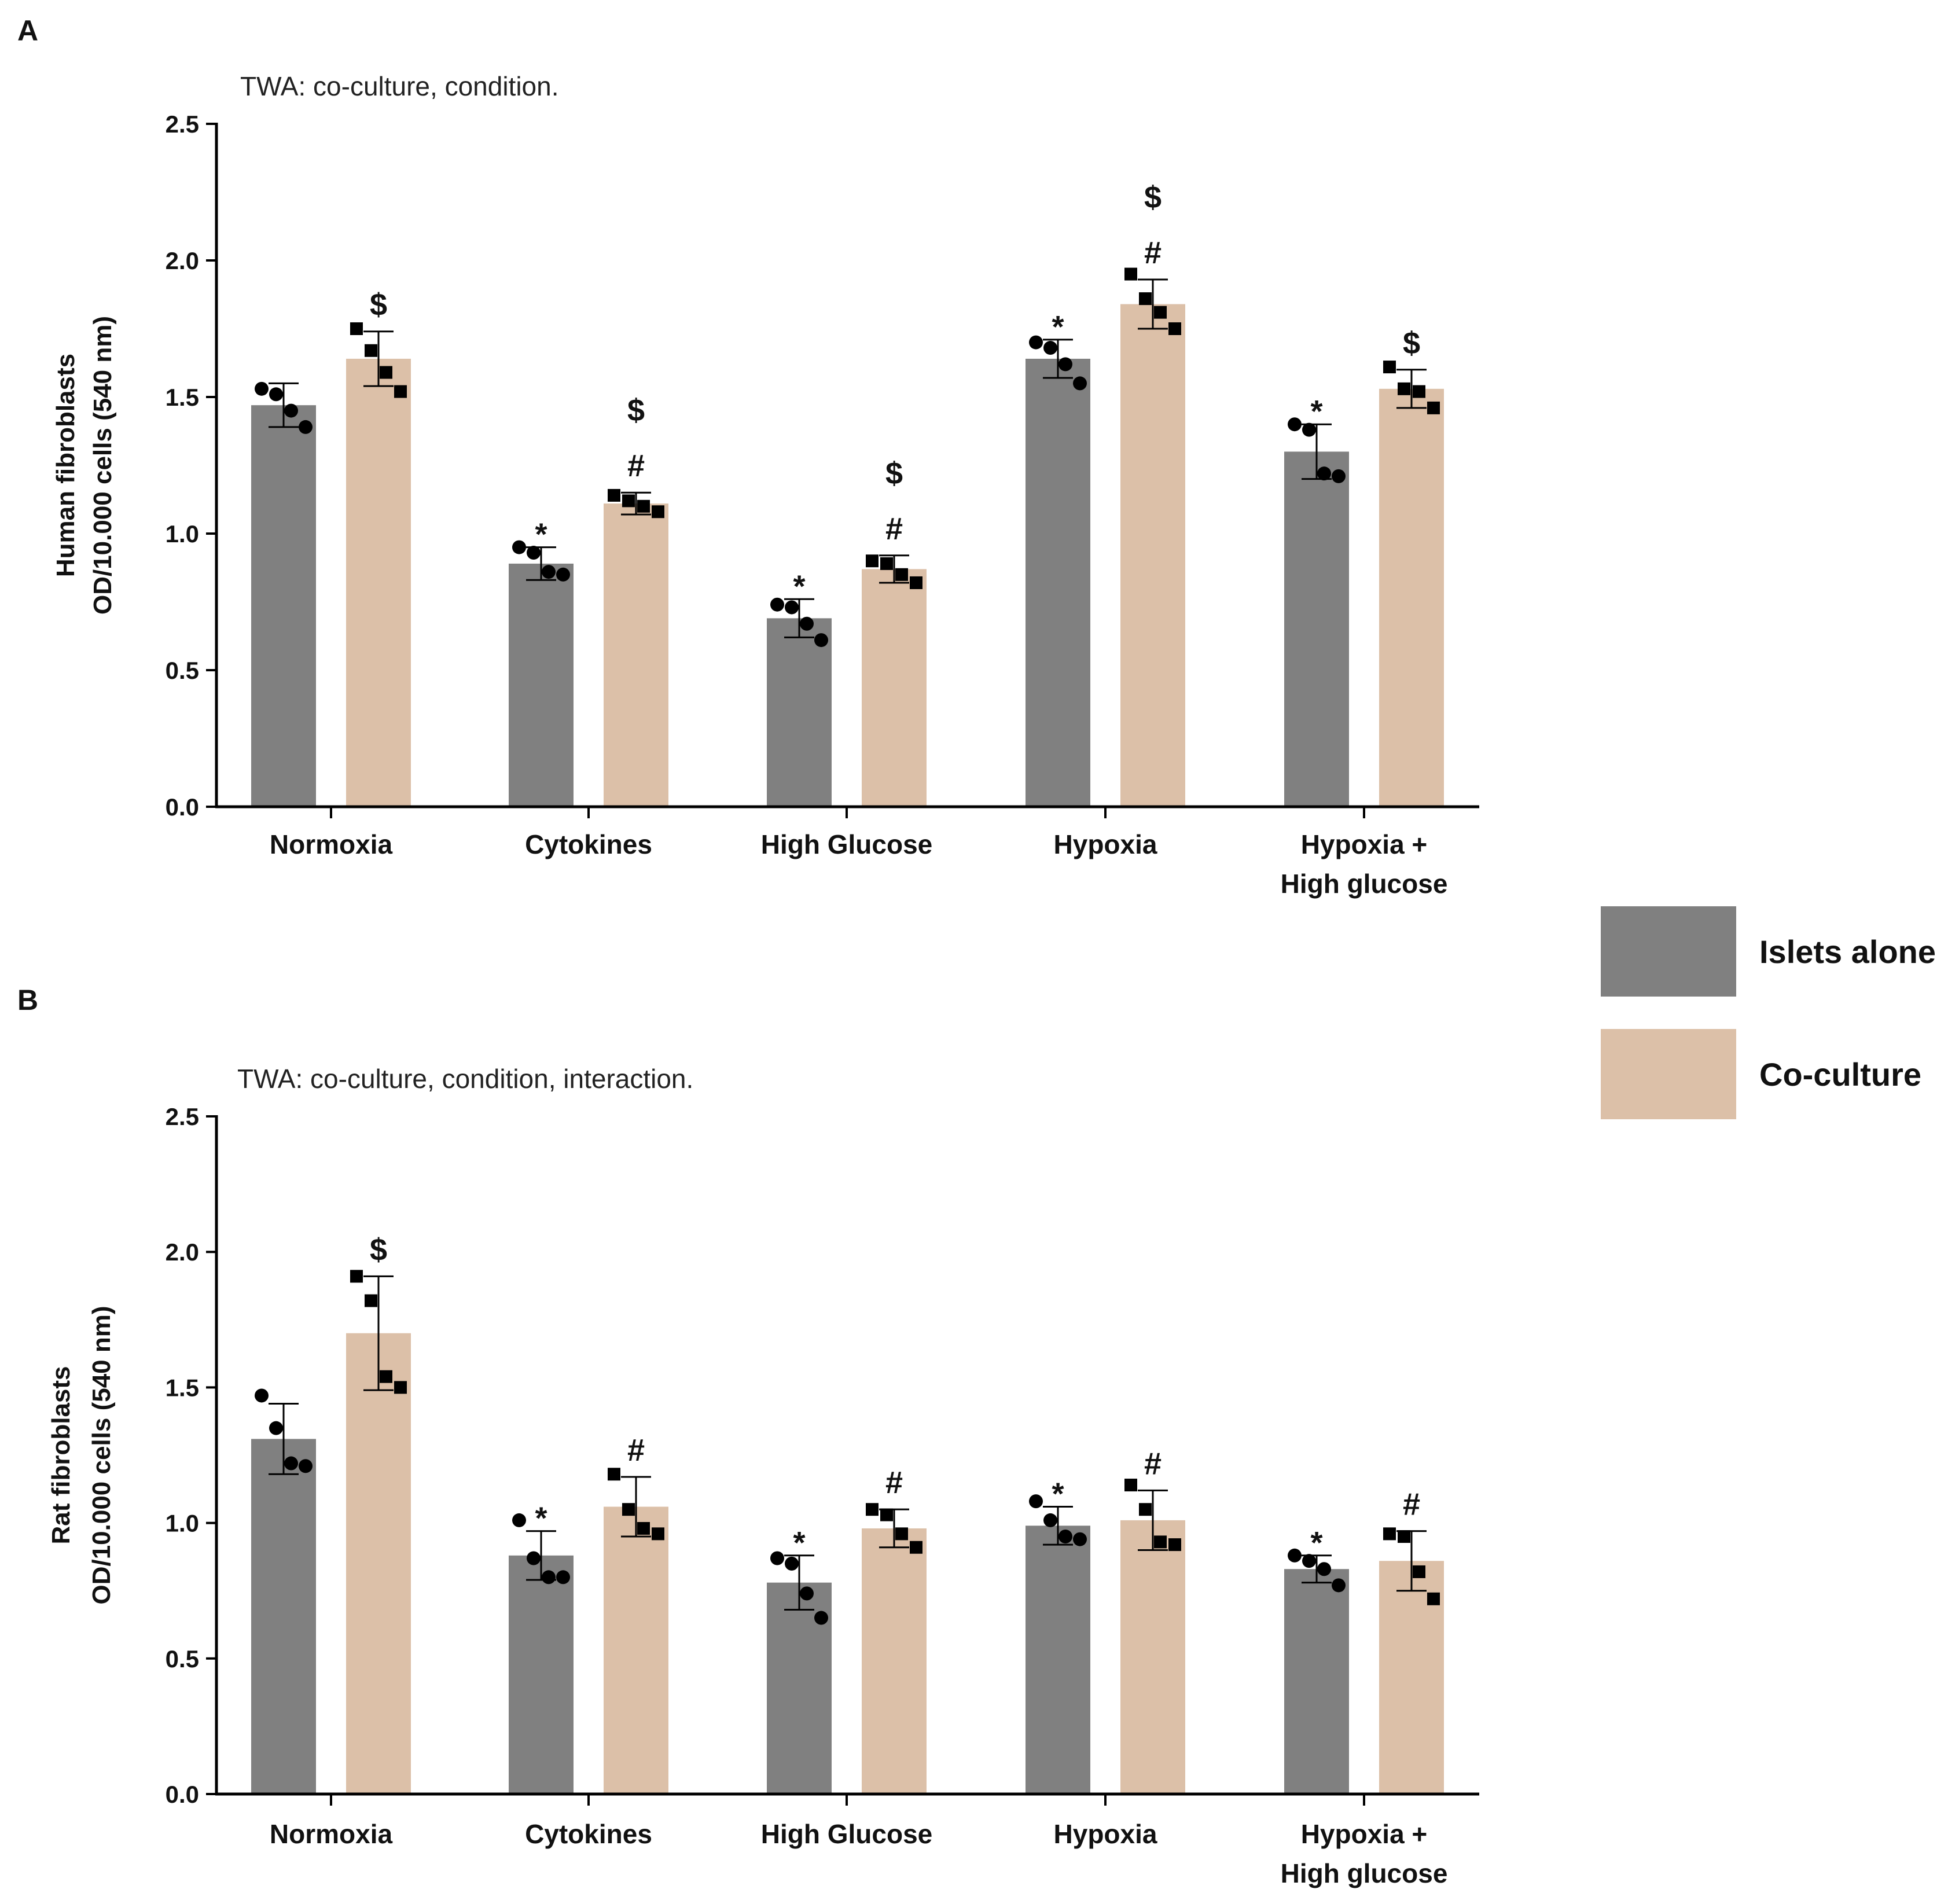 This screenshot has height=1904, width=1948. I want to click on category-label: Hypoxia, so click(1106, 844).